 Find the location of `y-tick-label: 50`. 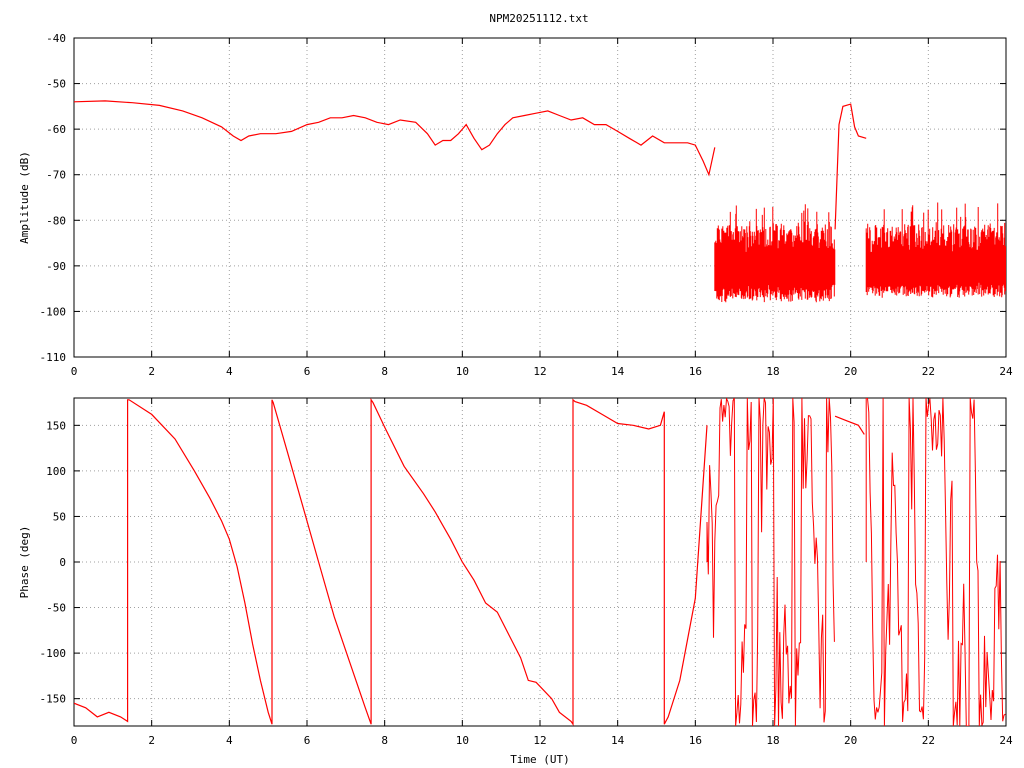

y-tick-label: 50 is located at coordinates (59, 516).